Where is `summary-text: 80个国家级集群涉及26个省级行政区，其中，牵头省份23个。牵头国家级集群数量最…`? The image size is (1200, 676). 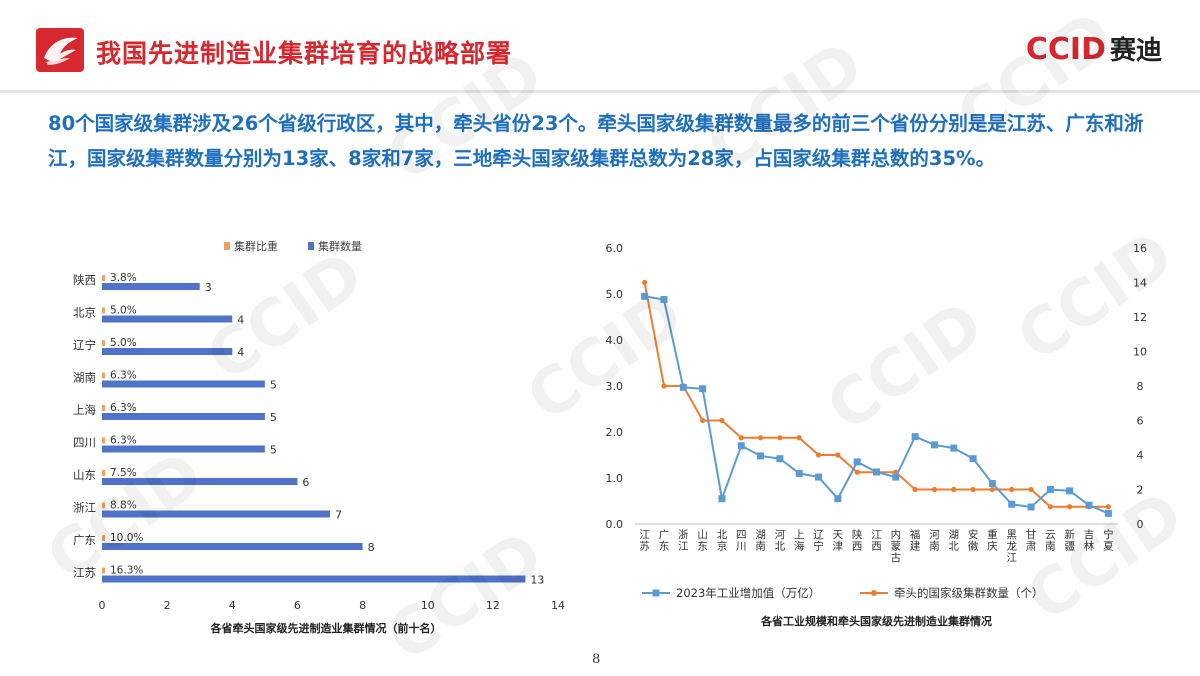
summary-text: 80个国家级集群涉及26个省级行政区，其中，牵头省份23个。牵头国家级集群数量最… is located at coordinates (596, 141).